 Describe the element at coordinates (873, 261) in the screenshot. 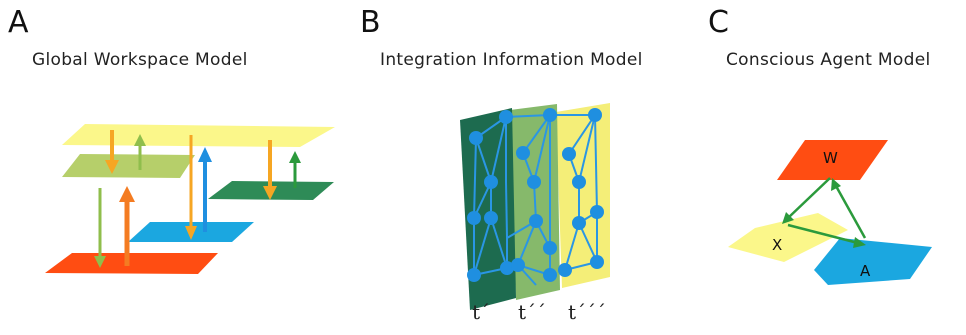

I see `plane-a` at that location.